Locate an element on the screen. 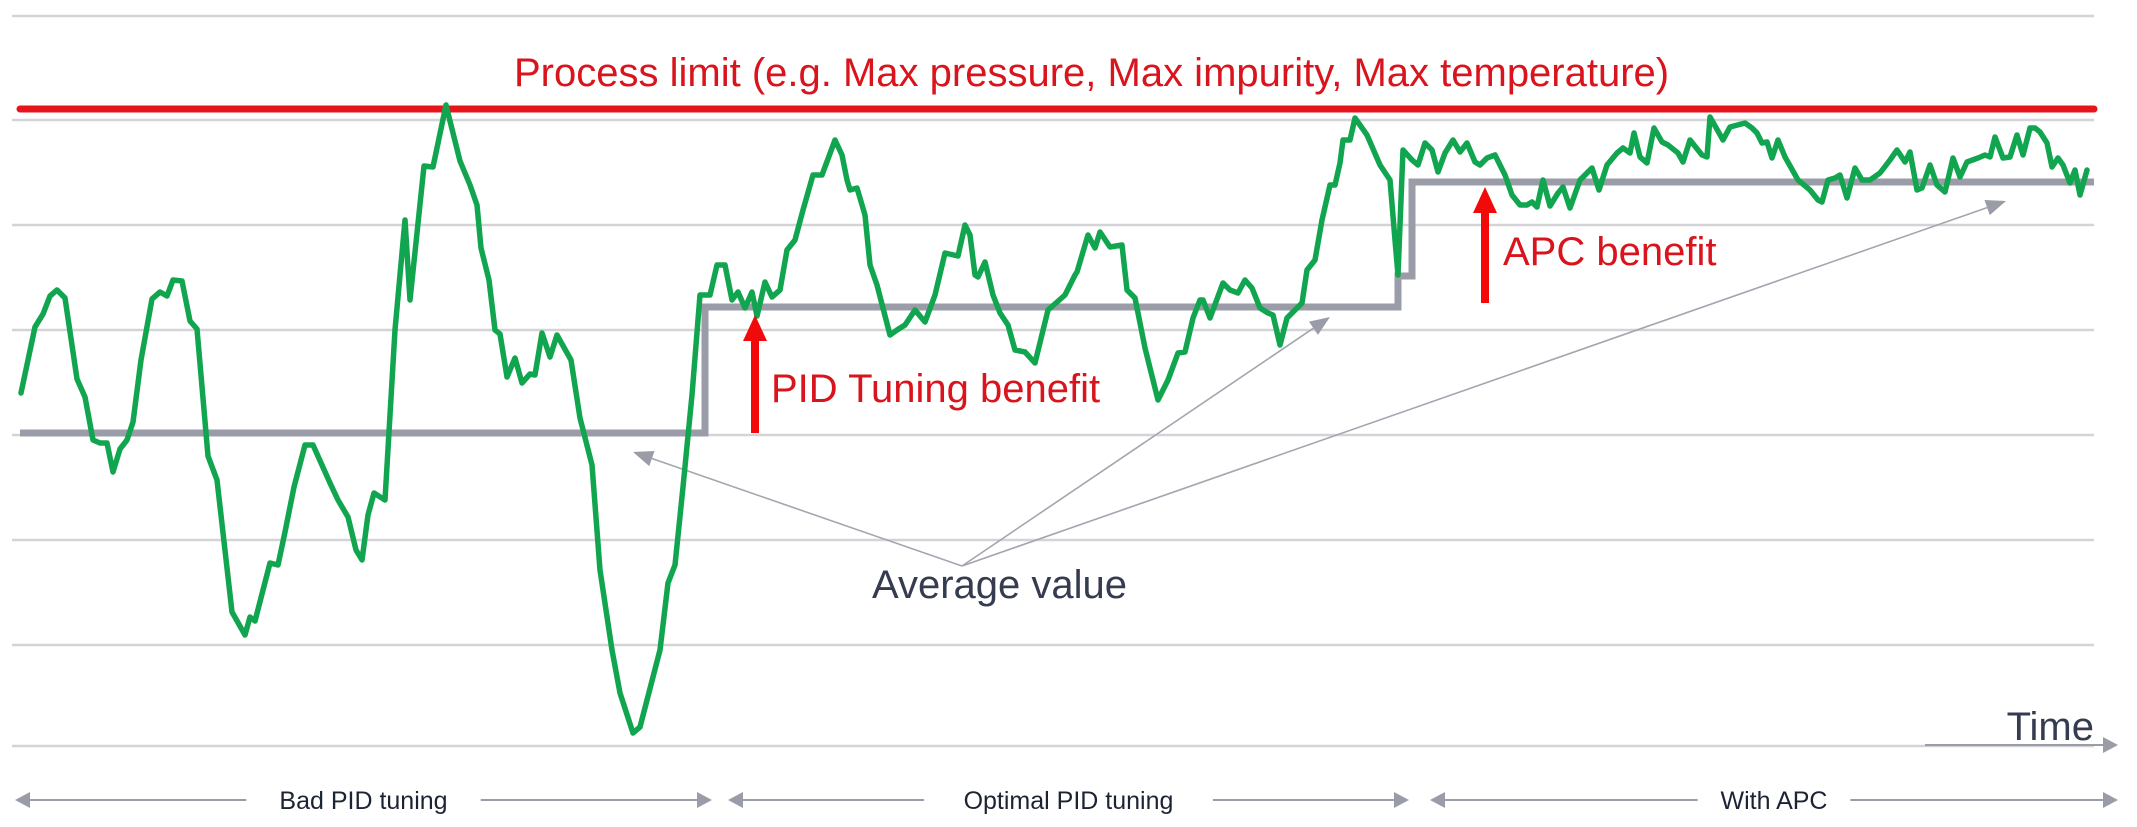 Image resolution: width=2137 pixels, height=827 pixels. time-axis-label: Time is located at coordinates (2050, 727).